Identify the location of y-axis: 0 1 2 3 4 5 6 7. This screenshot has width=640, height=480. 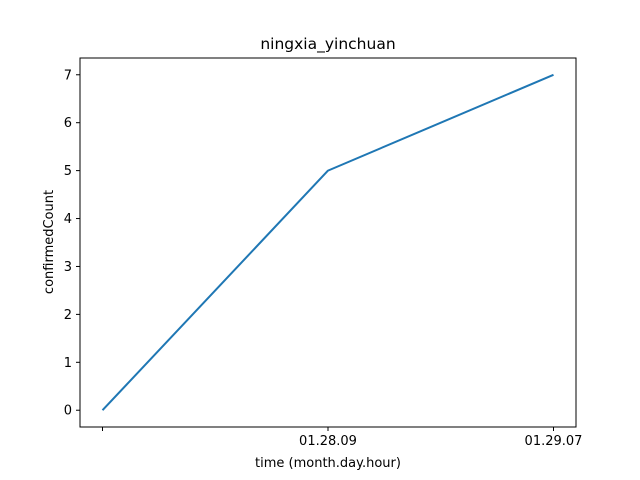
(72, 243).